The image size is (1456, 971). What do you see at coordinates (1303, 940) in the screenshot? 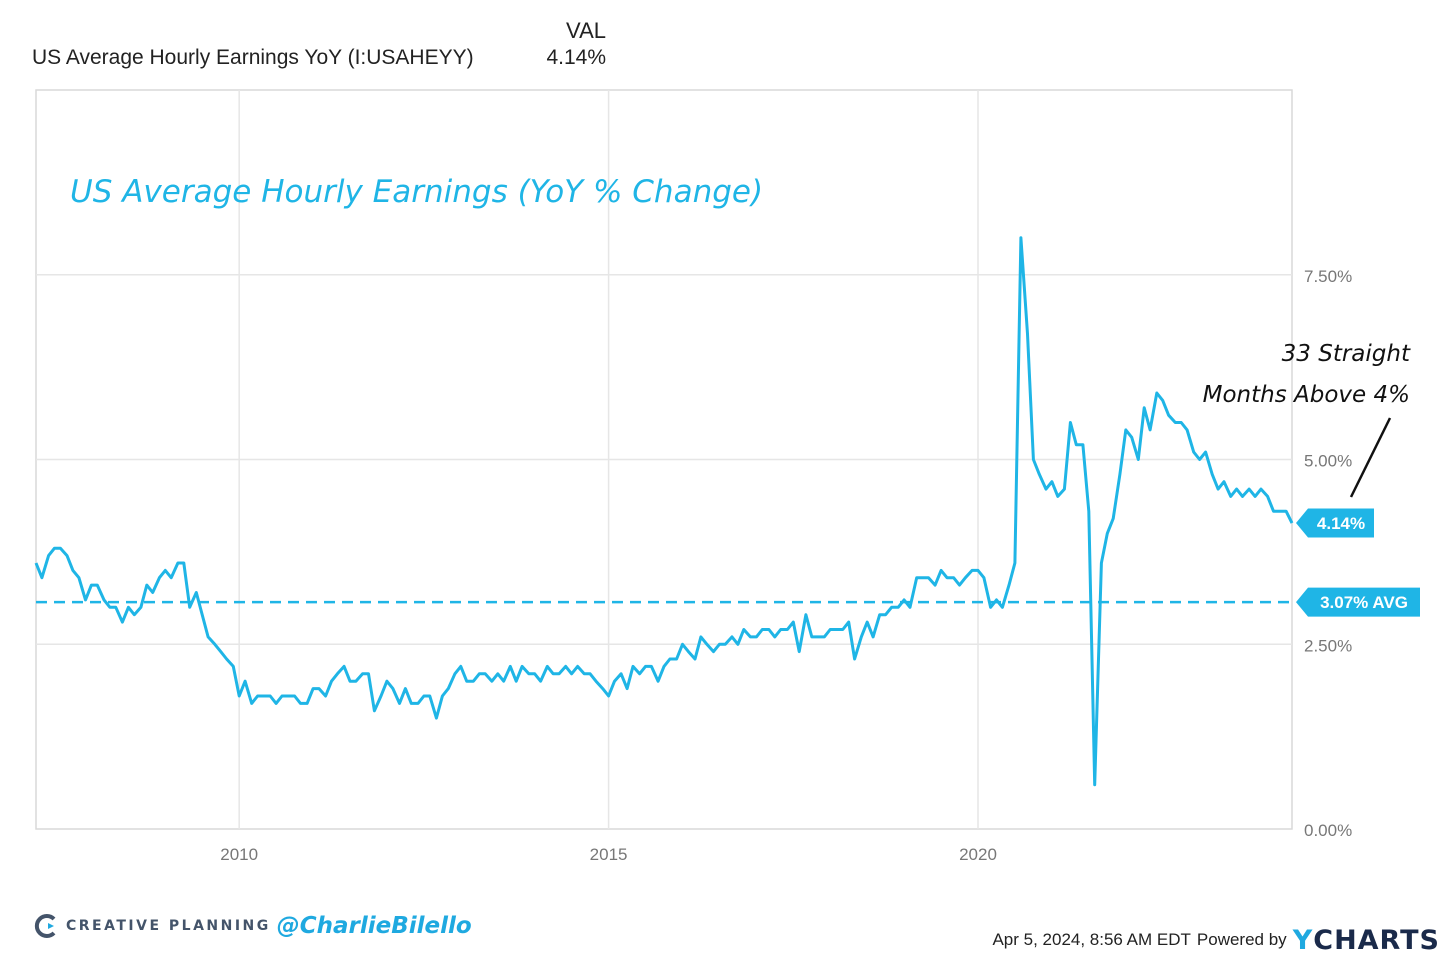
I see `ycharts-logo-y: Y` at bounding box center [1303, 940].